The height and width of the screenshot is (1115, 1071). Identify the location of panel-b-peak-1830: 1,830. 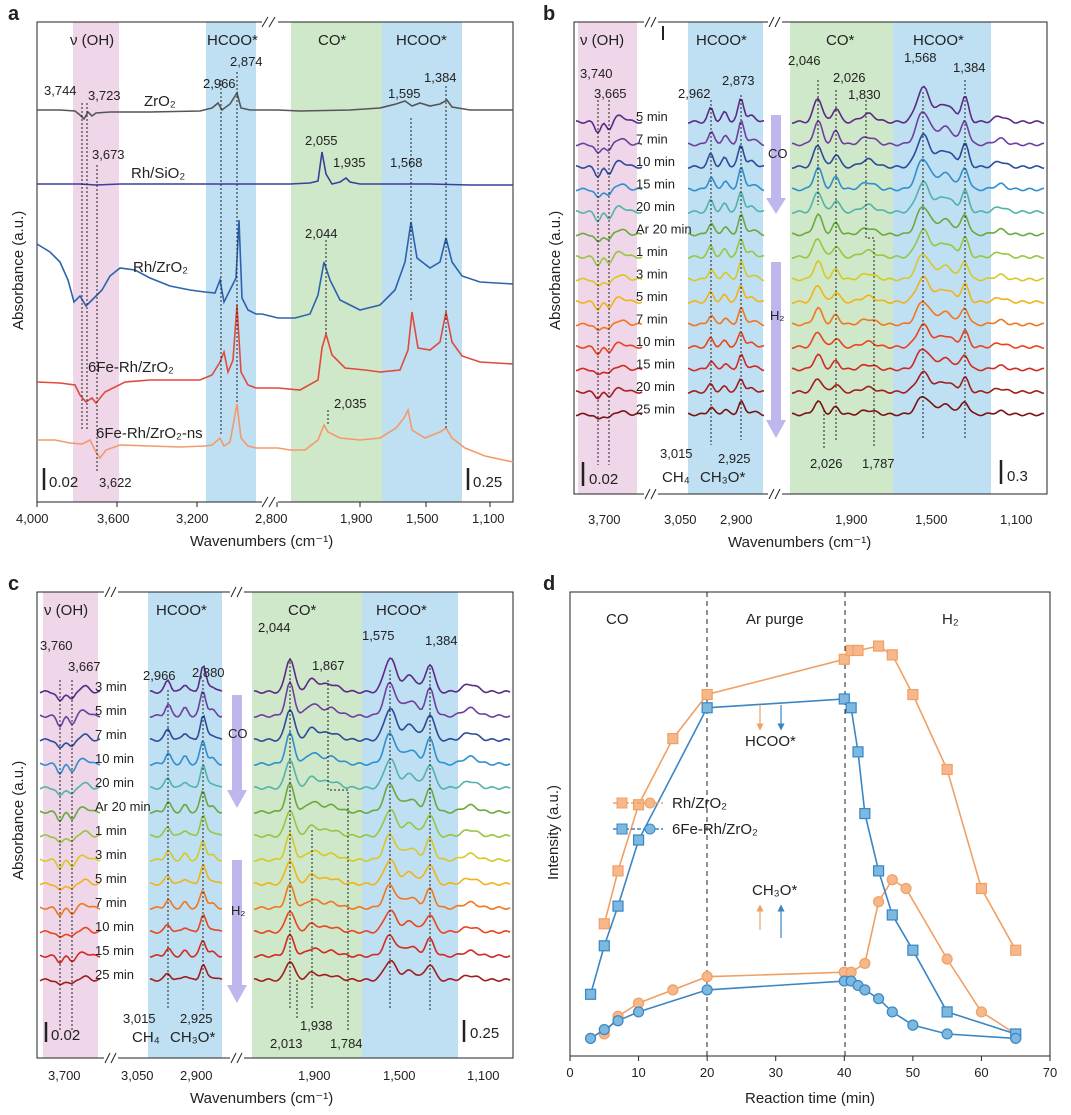
(864, 94).